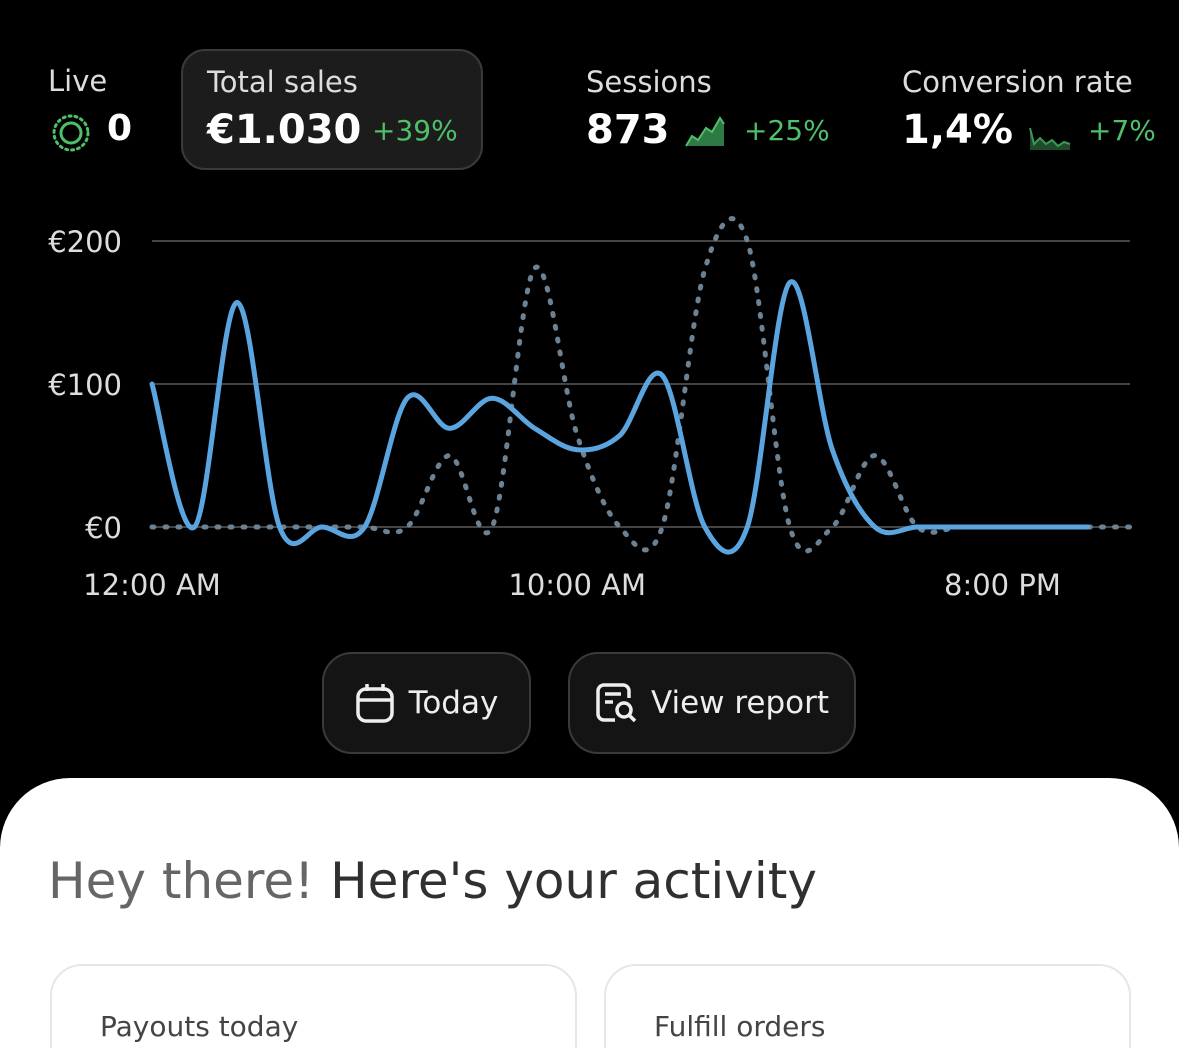  I want to click on metric-change: +25%, so click(787, 130).